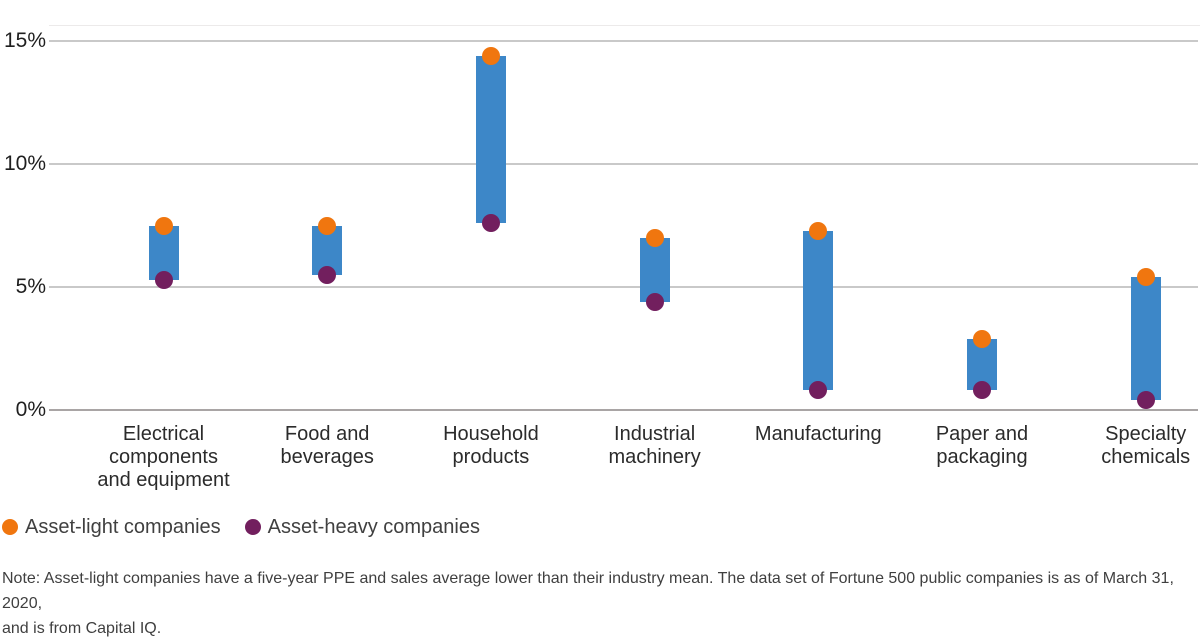  What do you see at coordinates (373, 527) in the screenshot?
I see `legend-label: Asset-heavy companies` at bounding box center [373, 527].